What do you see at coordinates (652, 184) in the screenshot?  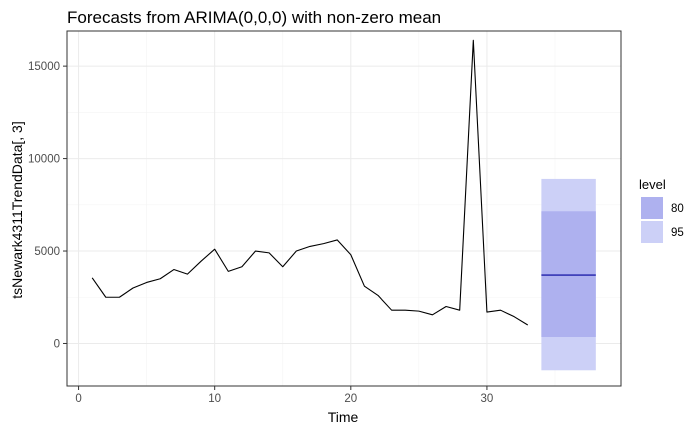 I see `legend-title: level` at bounding box center [652, 184].